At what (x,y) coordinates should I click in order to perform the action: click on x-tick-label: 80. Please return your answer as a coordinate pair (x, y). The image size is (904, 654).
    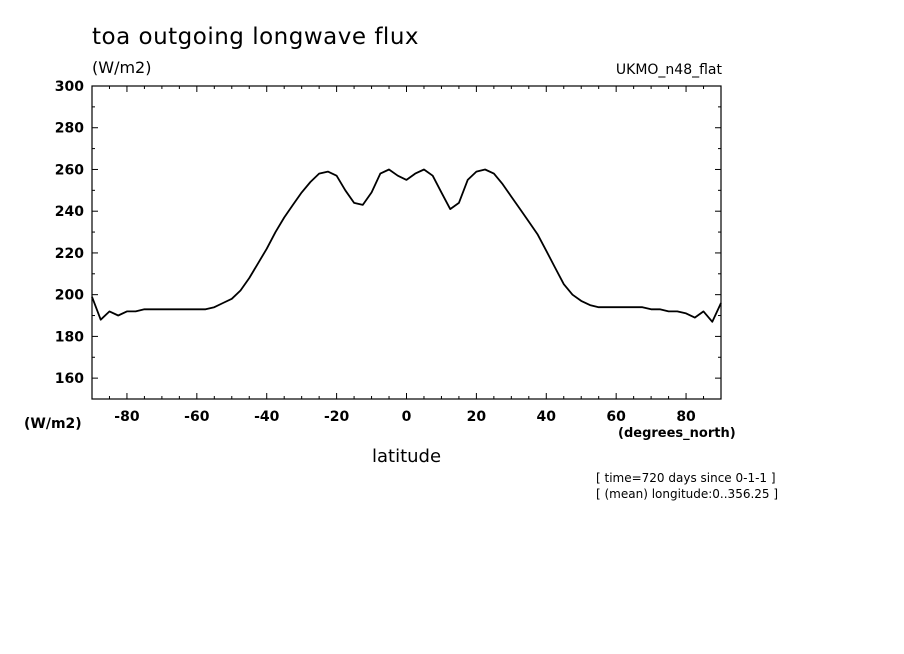
    Looking at the image, I should click on (686, 417).